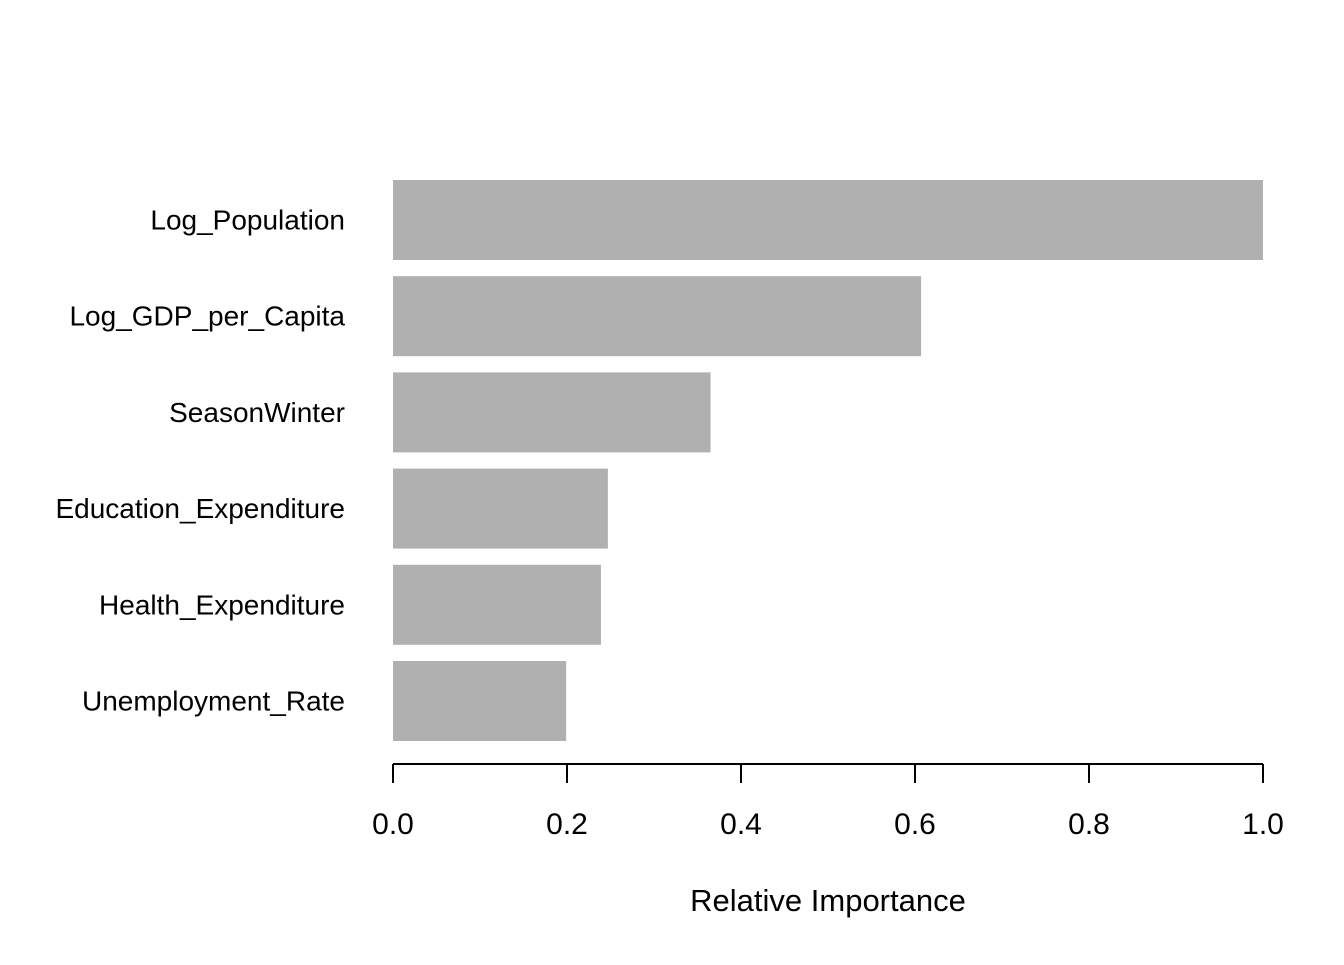 The height and width of the screenshot is (965, 1344). What do you see at coordinates (500, 508) in the screenshot?
I see `bar-education-expenditure` at bounding box center [500, 508].